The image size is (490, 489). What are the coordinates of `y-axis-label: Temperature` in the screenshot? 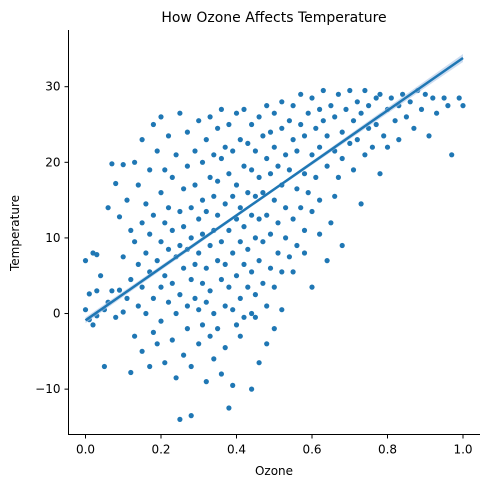 It's located at (15, 233).